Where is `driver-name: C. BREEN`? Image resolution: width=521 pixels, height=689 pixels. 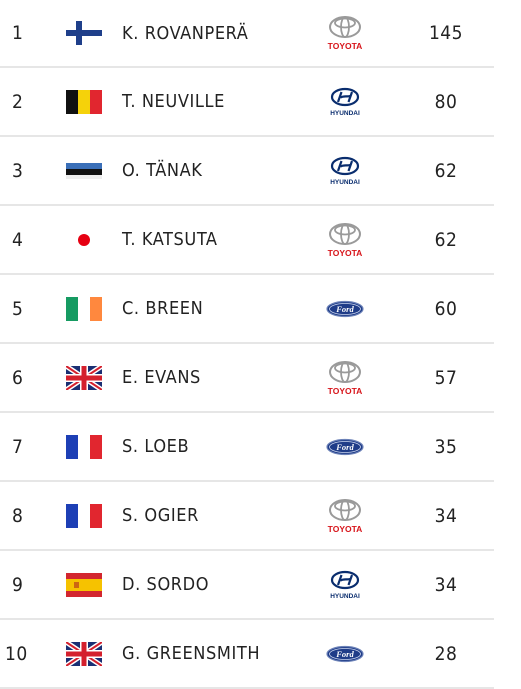
driver-name: C. BREEN is located at coordinates (163, 308).